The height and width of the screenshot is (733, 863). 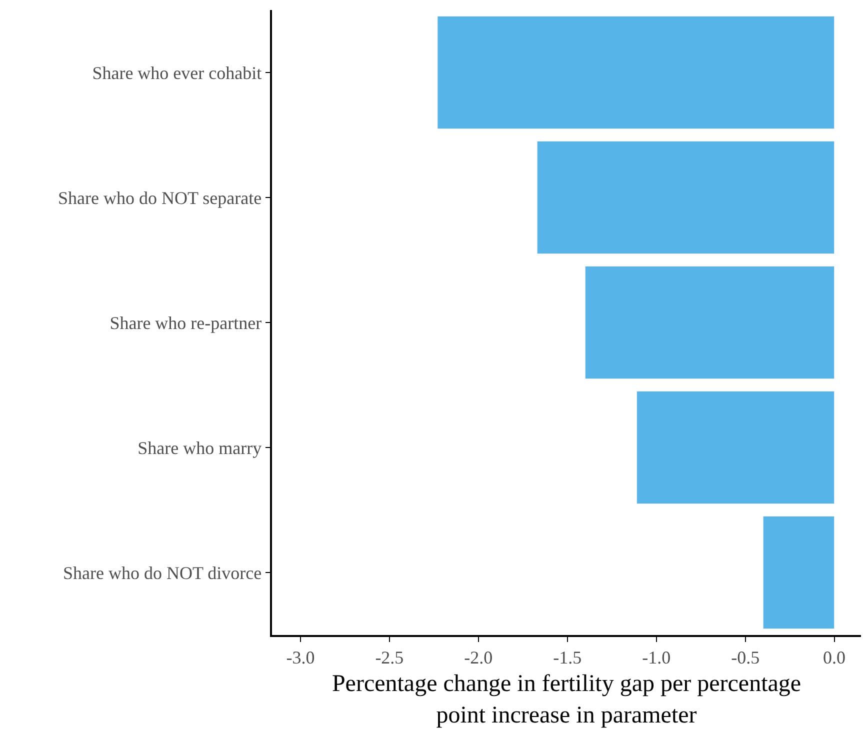 I want to click on x-tick-label: 0.0, so click(x=834, y=657).